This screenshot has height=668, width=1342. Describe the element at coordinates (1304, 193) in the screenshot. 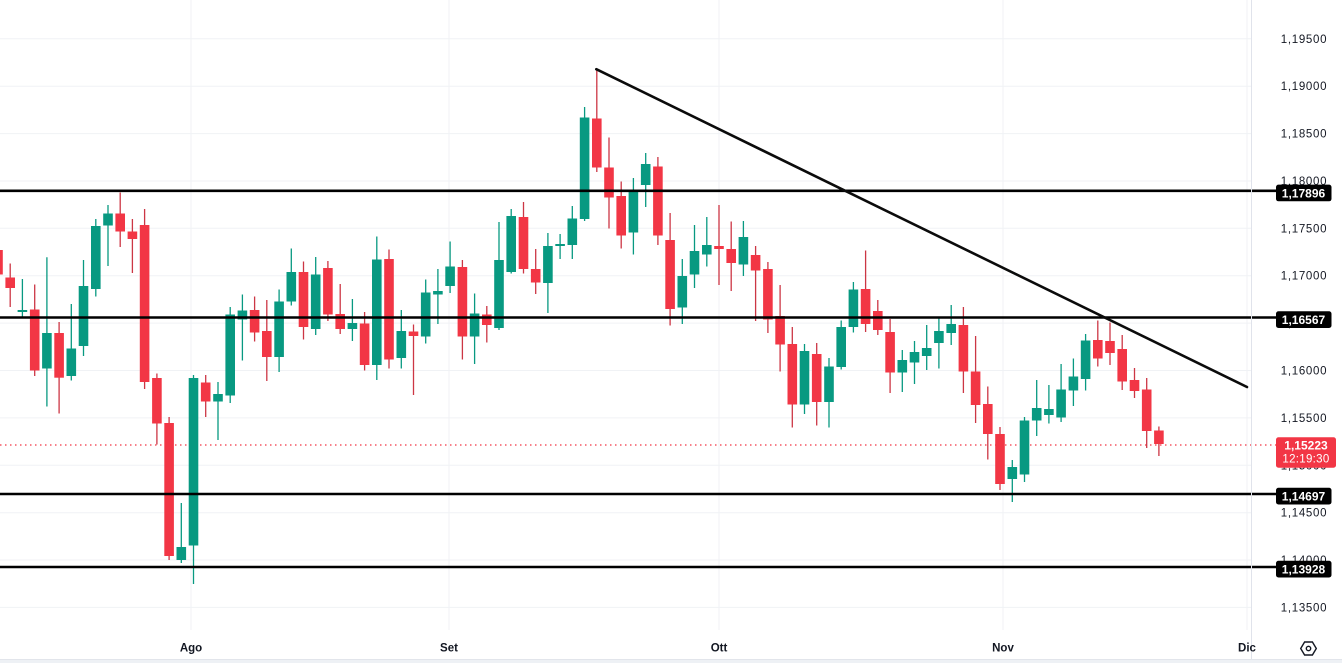

I see `svg-text: 1,17896` at that location.